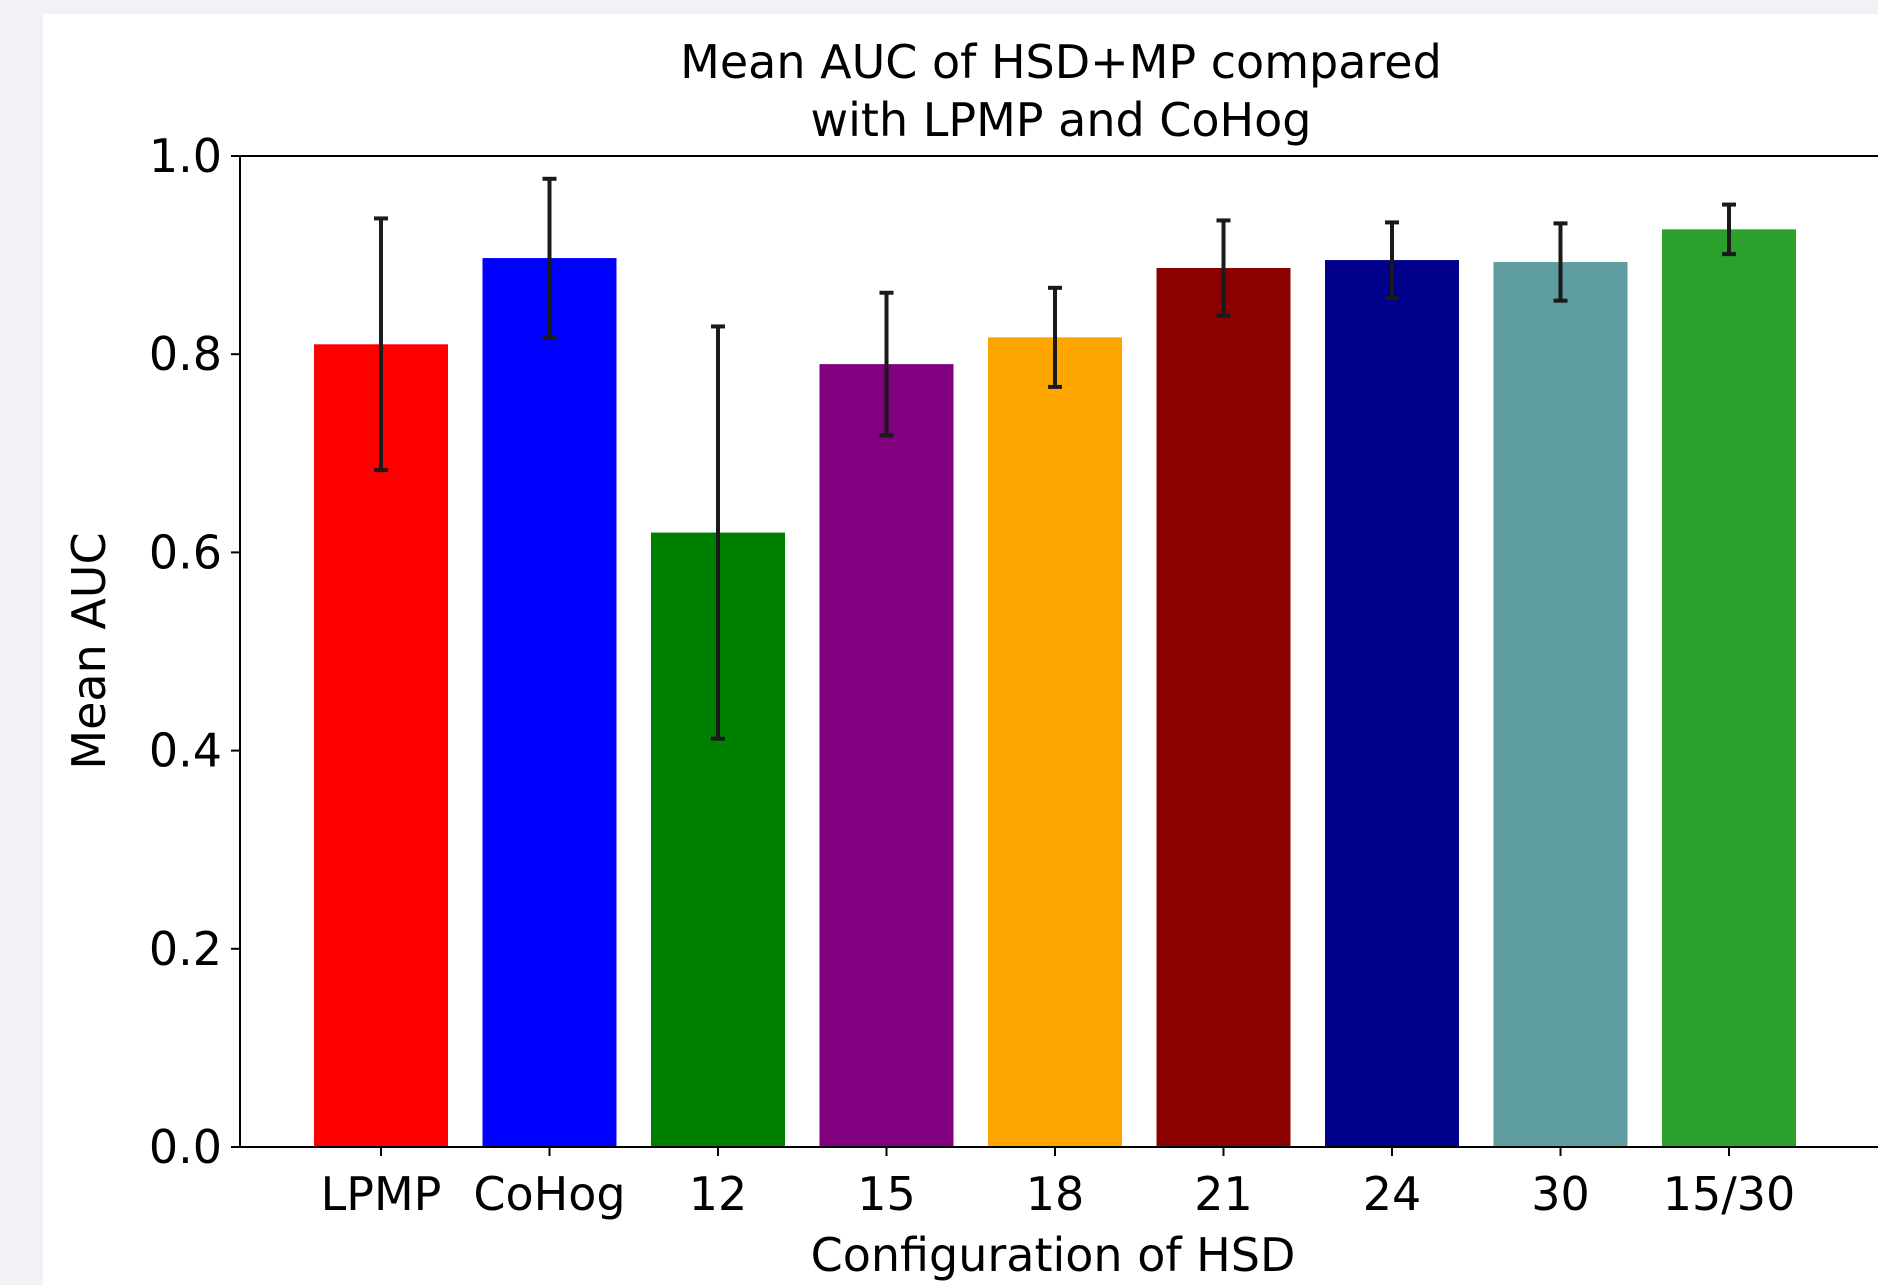  Describe the element at coordinates (549, 702) in the screenshot. I see `bar-cohog` at that location.